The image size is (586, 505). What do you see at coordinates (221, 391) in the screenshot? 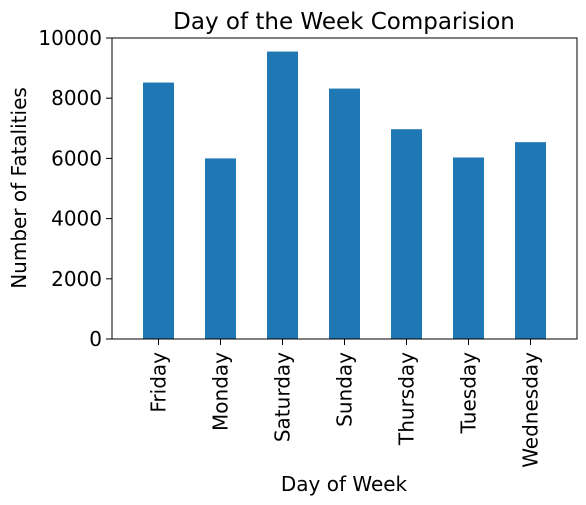
I see `x-tick-label-monday: Monday` at bounding box center [221, 391].